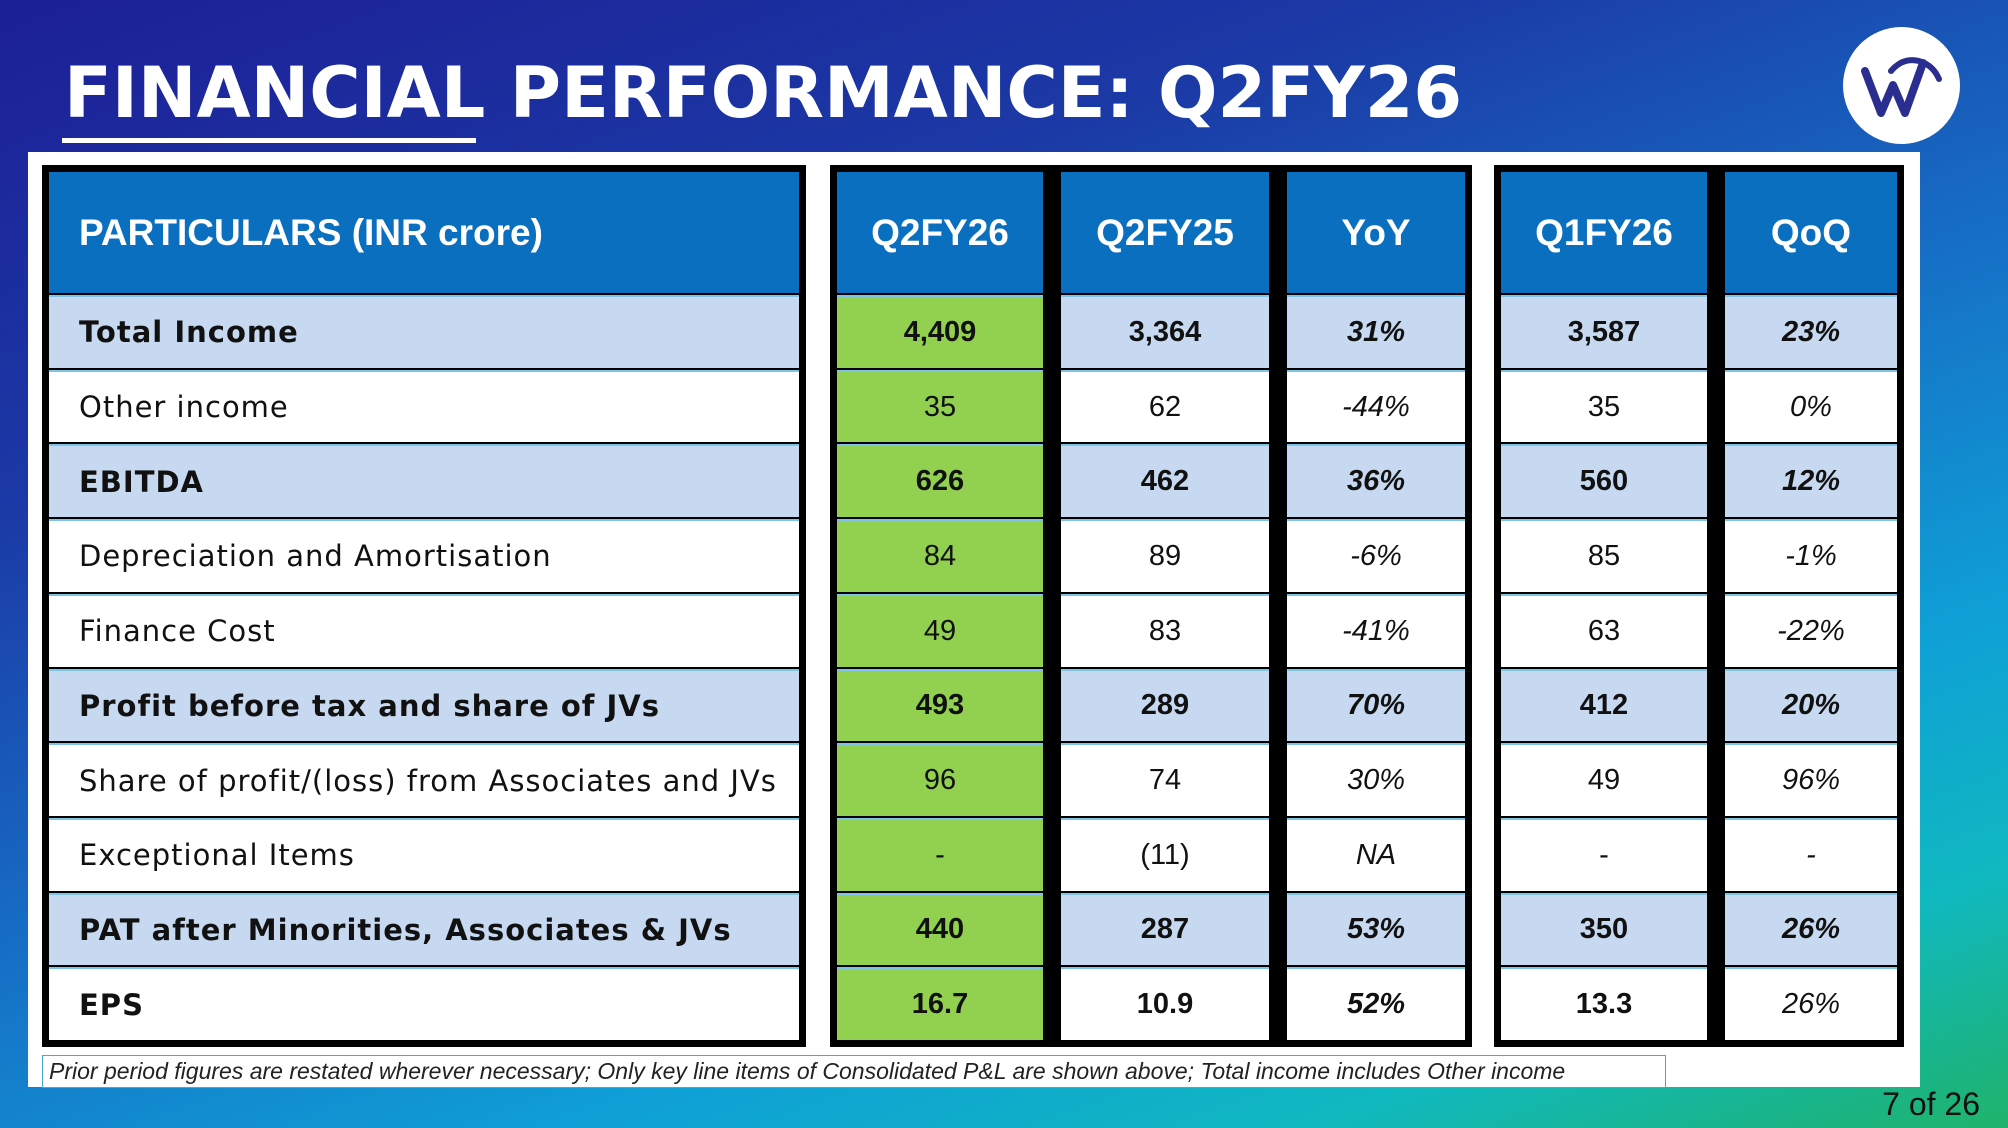 The height and width of the screenshot is (1128, 2008). I want to click on q1fy26-cell: 3,587, so click(1604, 331).